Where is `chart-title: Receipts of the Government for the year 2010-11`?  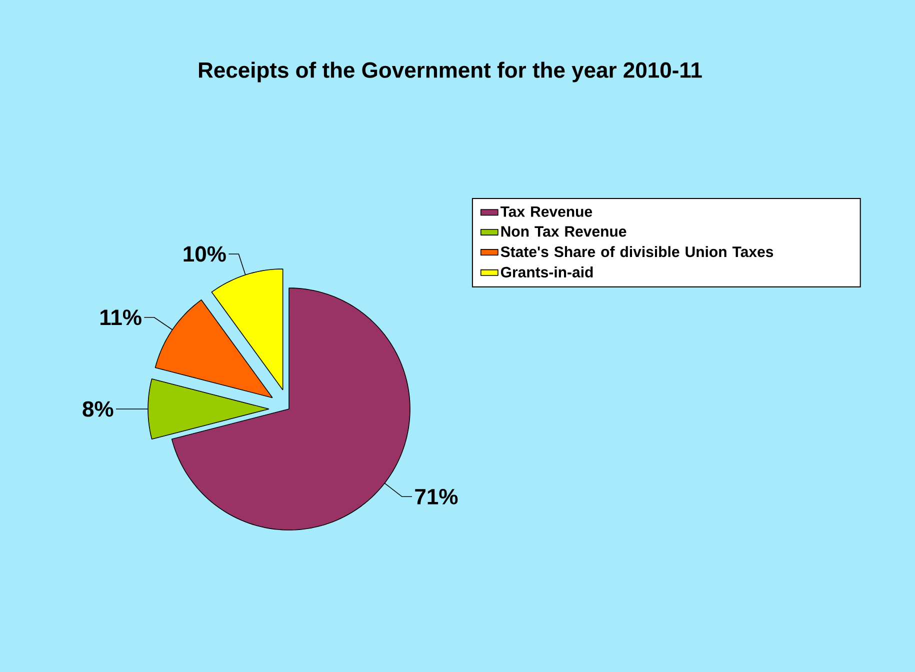
chart-title: Receipts of the Government for the year 2010-11 is located at coordinates (450, 72).